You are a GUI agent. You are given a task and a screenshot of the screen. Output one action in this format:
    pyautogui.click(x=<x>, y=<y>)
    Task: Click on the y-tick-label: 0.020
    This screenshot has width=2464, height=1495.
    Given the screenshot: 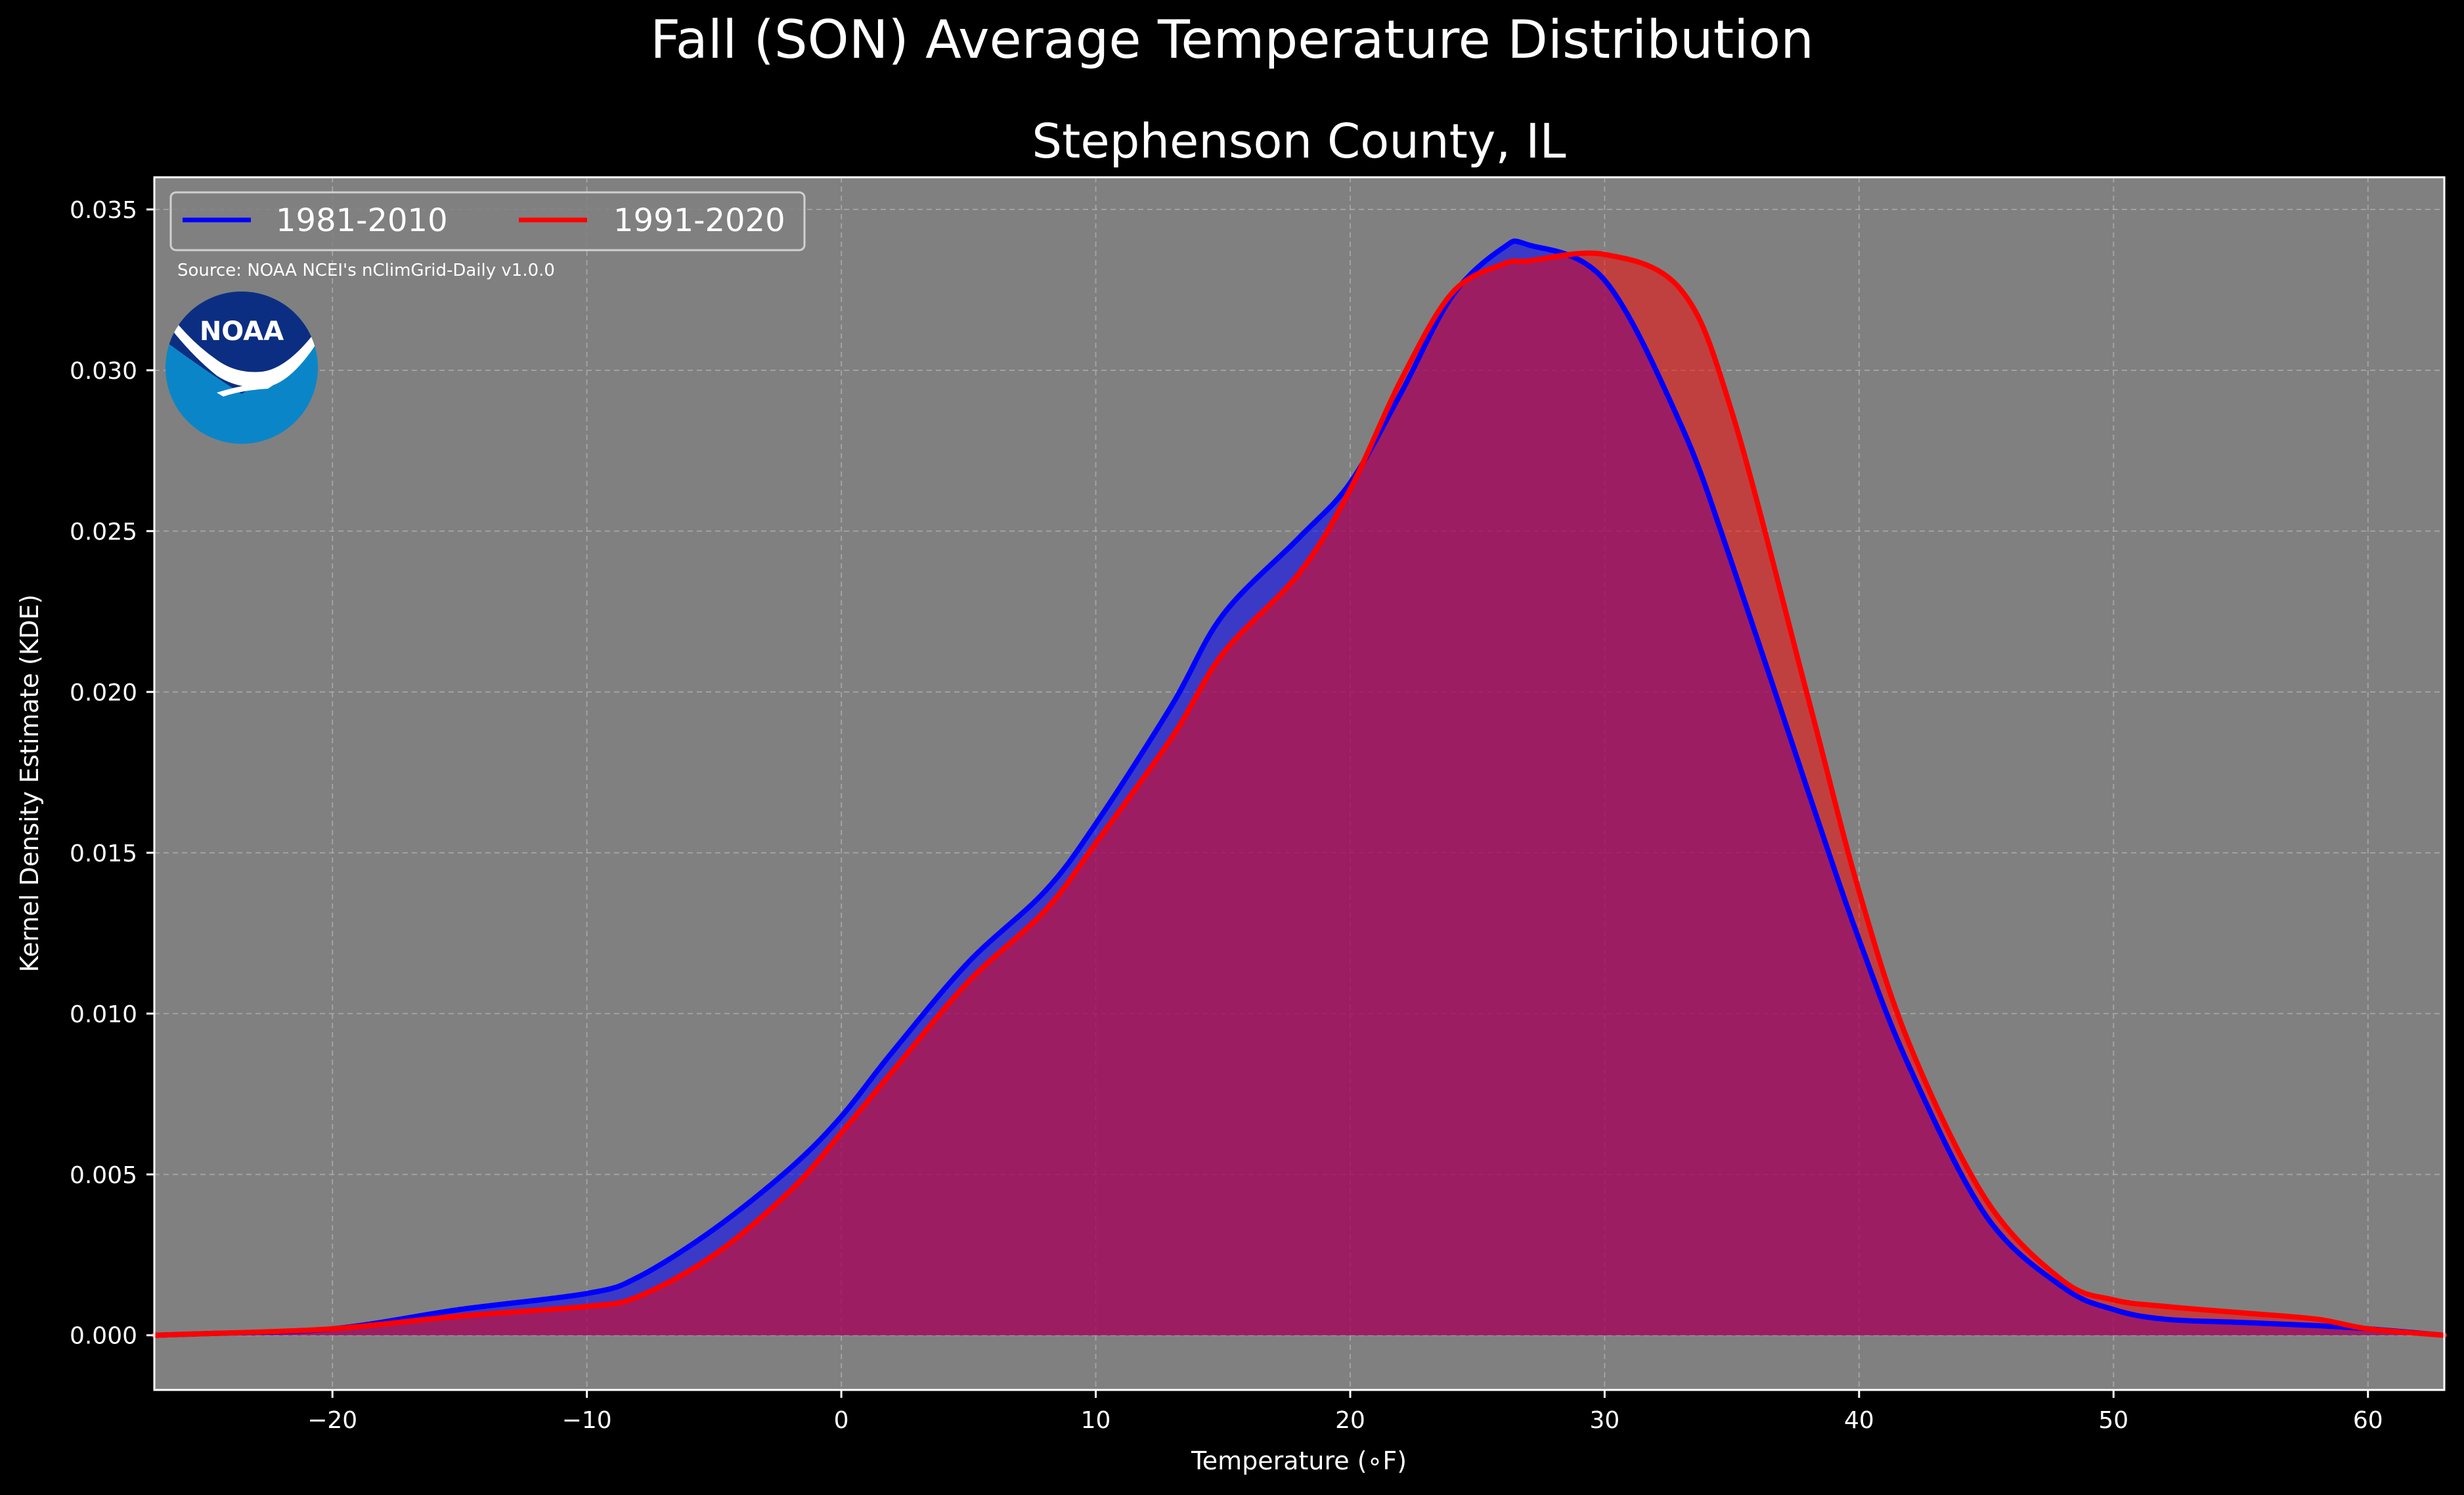 What is the action you would take?
    pyautogui.click(x=103, y=693)
    